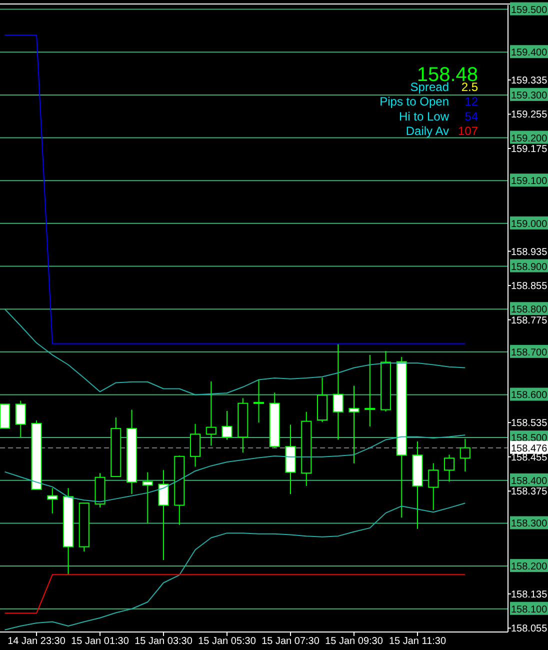 This screenshot has height=650, width=548. Describe the element at coordinates (37, 641) in the screenshot. I see `x-tick-label: 14 Jan 23:30` at that location.